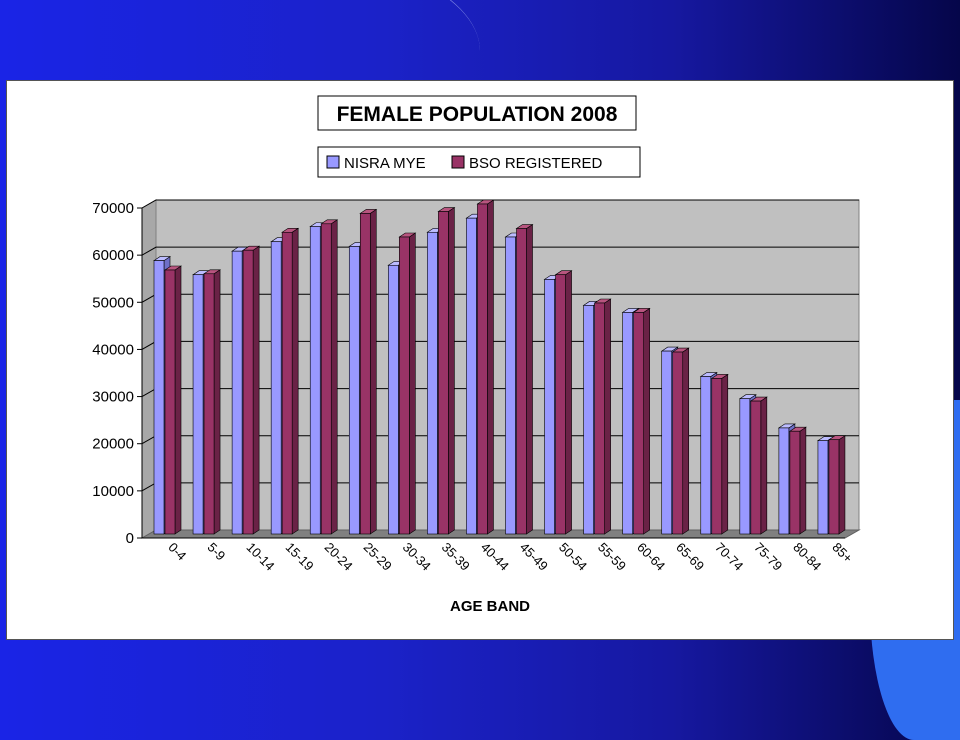 This screenshot has width=960, height=740. I want to click on bar-bso-45-49-side, so click(529, 379).